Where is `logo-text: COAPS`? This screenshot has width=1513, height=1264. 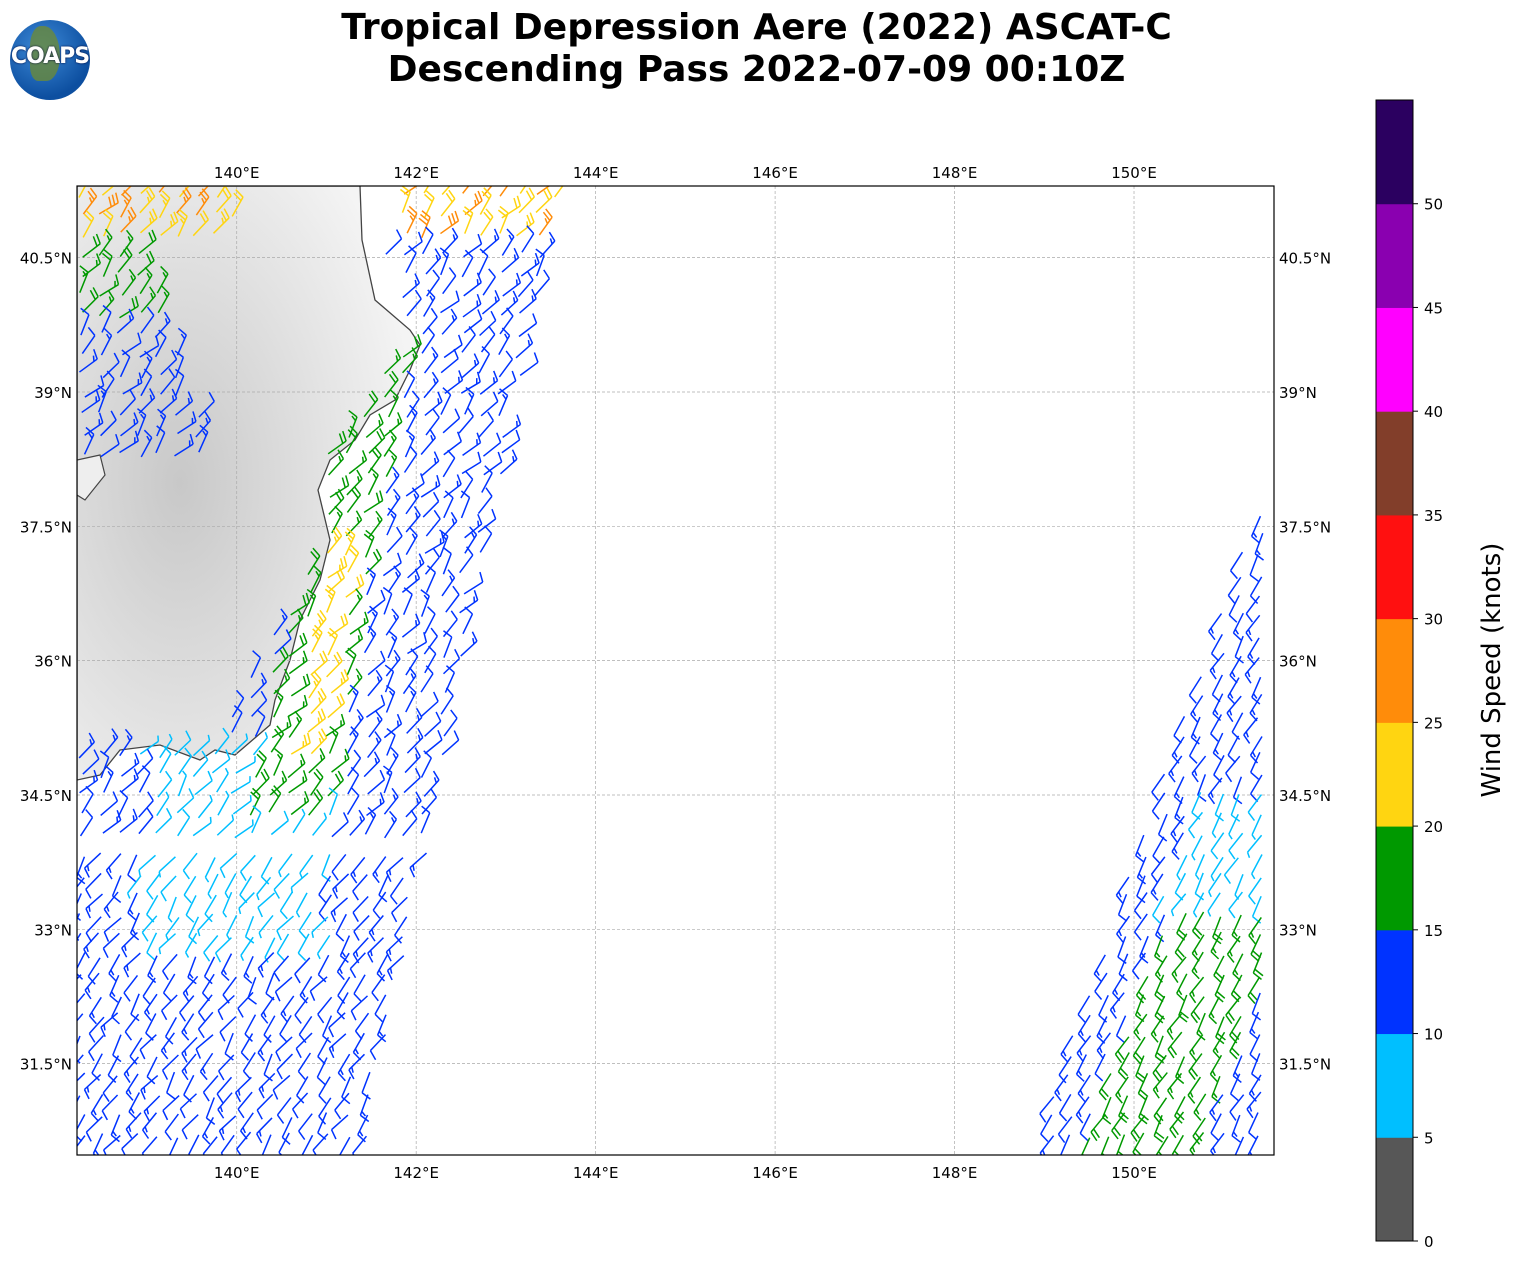
logo-text: COAPS is located at coordinates (50, 56).